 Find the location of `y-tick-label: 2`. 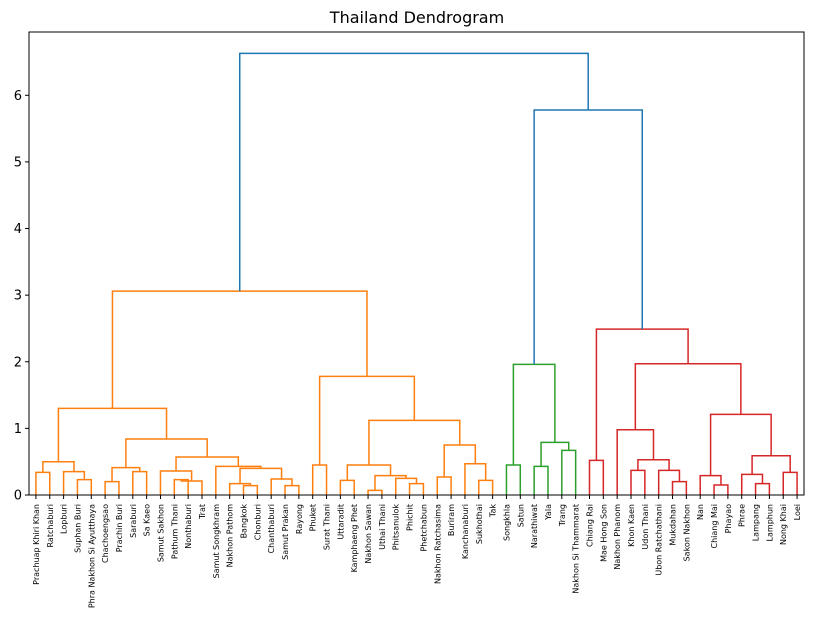

y-tick-label: 2 is located at coordinates (18, 362).